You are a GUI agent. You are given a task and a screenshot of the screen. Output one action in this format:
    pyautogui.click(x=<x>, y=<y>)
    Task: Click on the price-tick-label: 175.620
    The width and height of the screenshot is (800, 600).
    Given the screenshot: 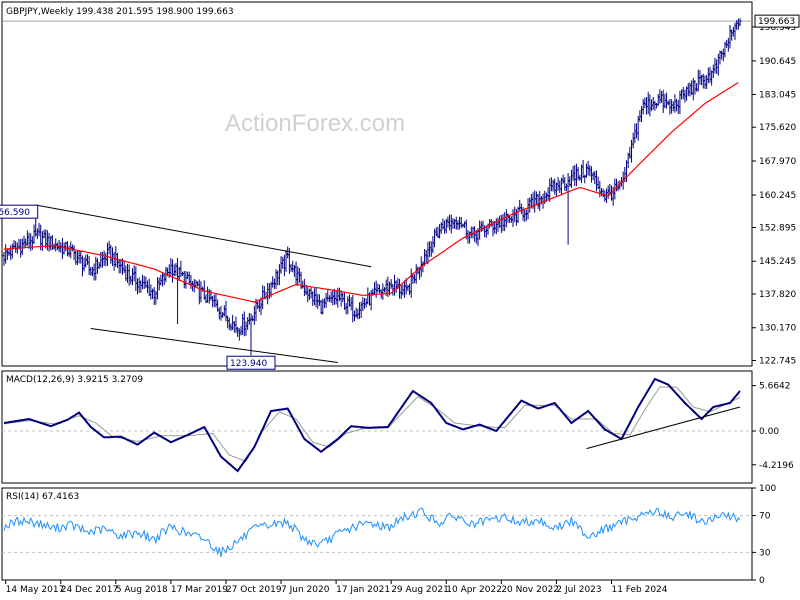 What is the action you would take?
    pyautogui.click(x=777, y=128)
    